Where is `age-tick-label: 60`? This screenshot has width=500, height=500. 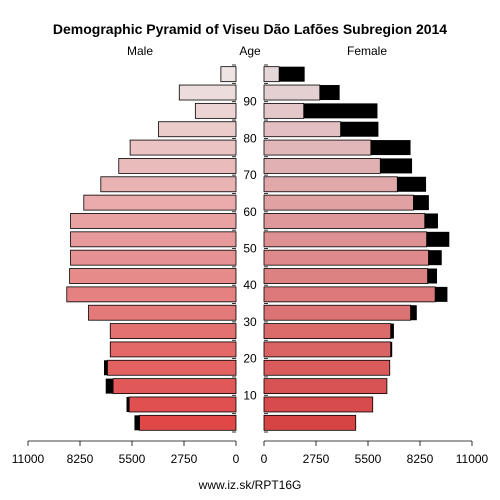
age-tick-label: 60 is located at coordinates (250, 212).